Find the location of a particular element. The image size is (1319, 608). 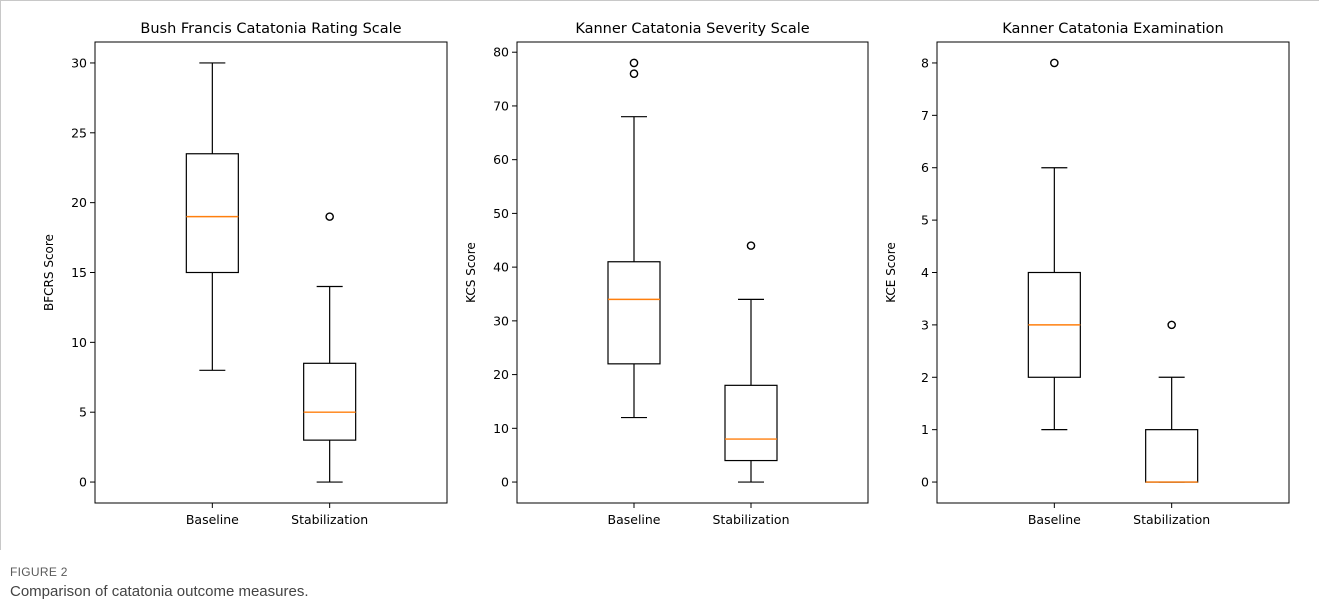

y-tick-label: 4 is located at coordinates (925, 272).